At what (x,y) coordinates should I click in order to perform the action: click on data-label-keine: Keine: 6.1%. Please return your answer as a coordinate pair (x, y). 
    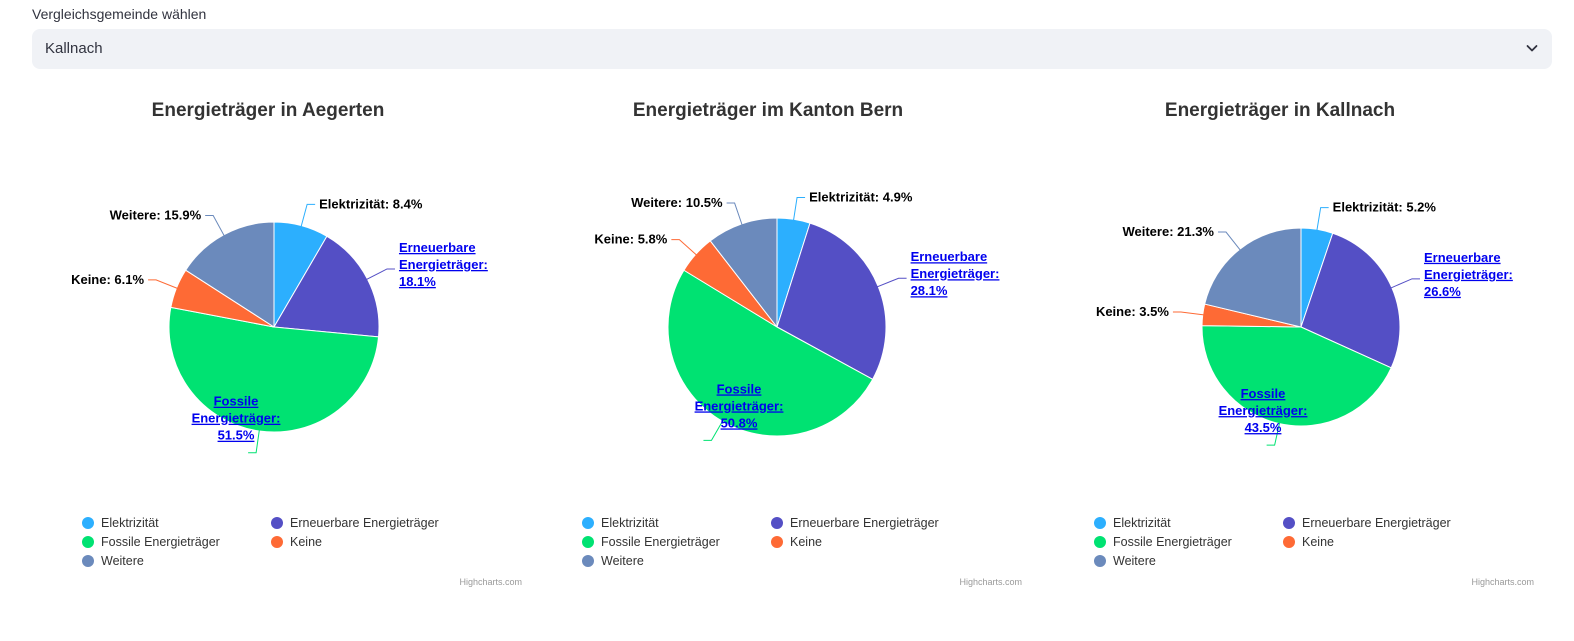
    Looking at the image, I should click on (107, 279).